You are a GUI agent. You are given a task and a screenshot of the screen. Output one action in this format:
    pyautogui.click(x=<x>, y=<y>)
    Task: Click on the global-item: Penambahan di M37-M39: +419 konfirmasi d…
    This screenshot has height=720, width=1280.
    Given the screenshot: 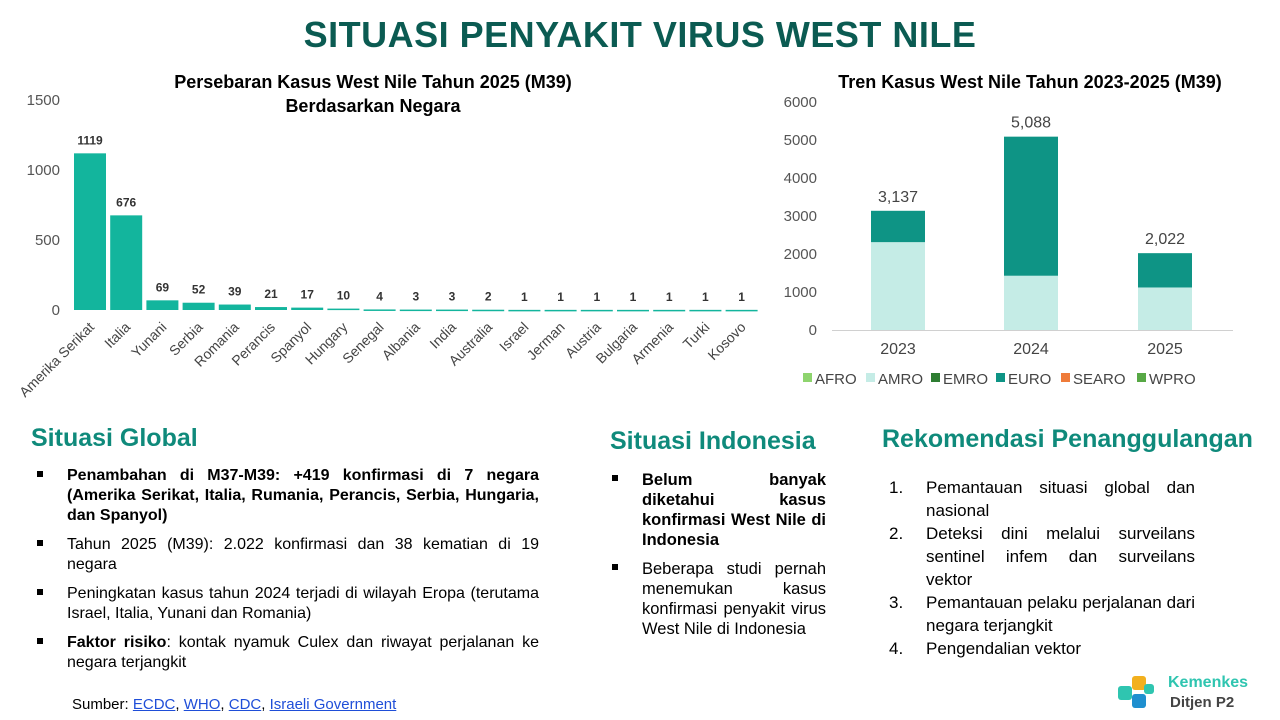 What is the action you would take?
    pyautogui.click(x=287, y=496)
    